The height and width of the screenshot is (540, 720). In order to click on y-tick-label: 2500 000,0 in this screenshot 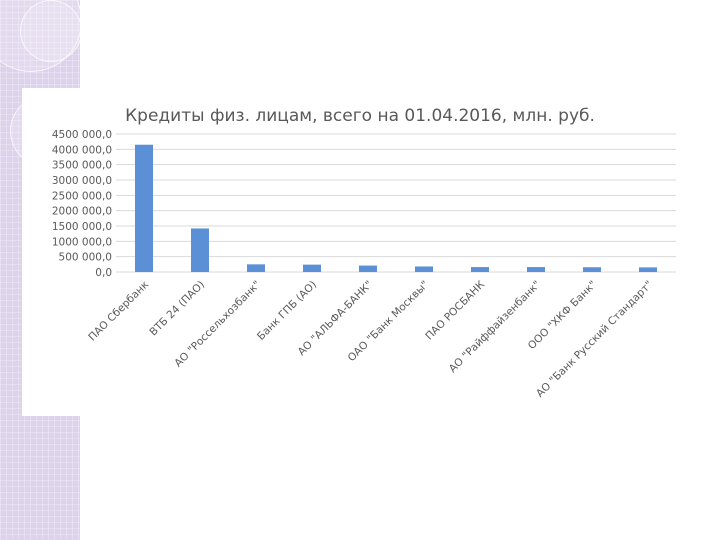, I will do `click(82, 196)`.